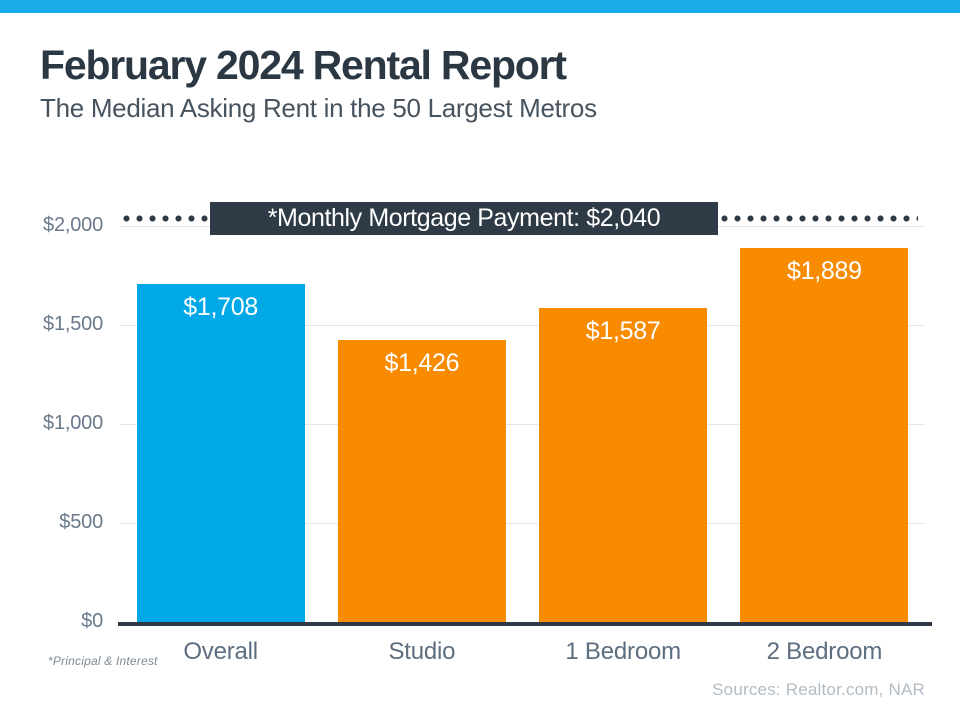  Describe the element at coordinates (73, 225) in the screenshot. I see `y-axis-tick-2000: $2,000` at that location.